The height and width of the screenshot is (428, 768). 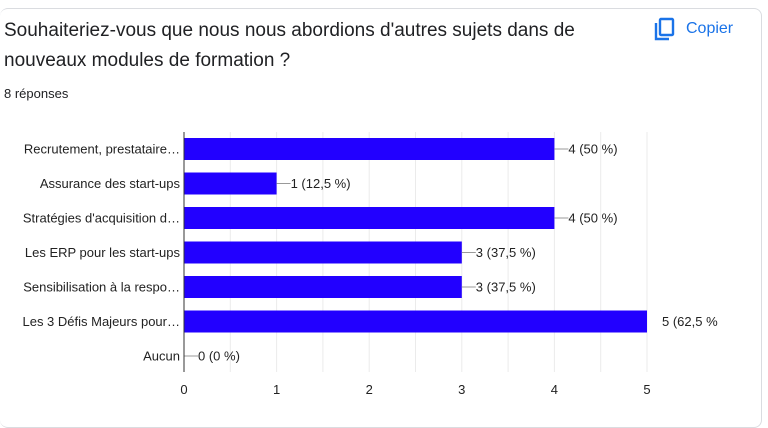 What do you see at coordinates (690, 321) in the screenshot?
I see `data-label: 5 (62,5 %` at bounding box center [690, 321].